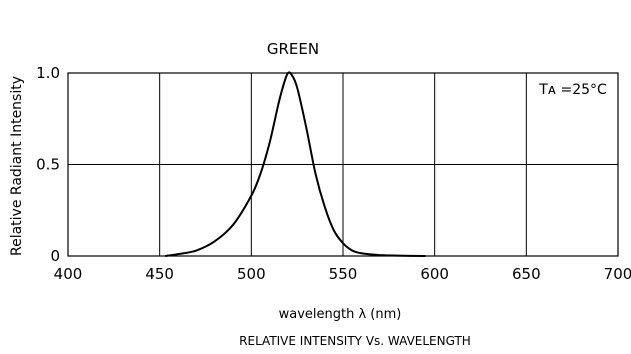 The width and height of the screenshot is (631, 354). Describe the element at coordinates (293, 49) in the screenshot. I see `chart-title: GREEN` at that location.